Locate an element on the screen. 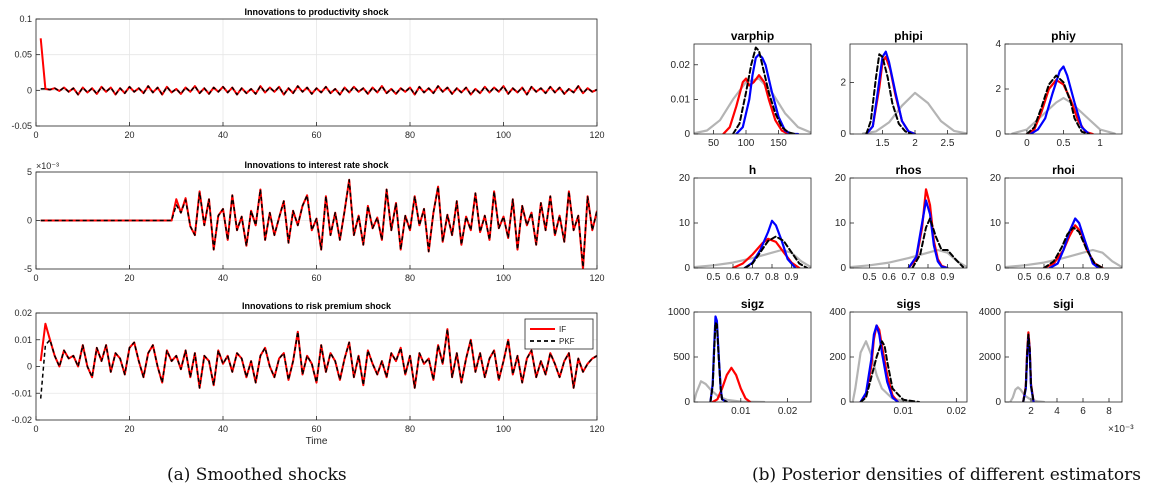 The height and width of the screenshot is (492, 1159). chart-title: rhos is located at coordinates (908, 170).